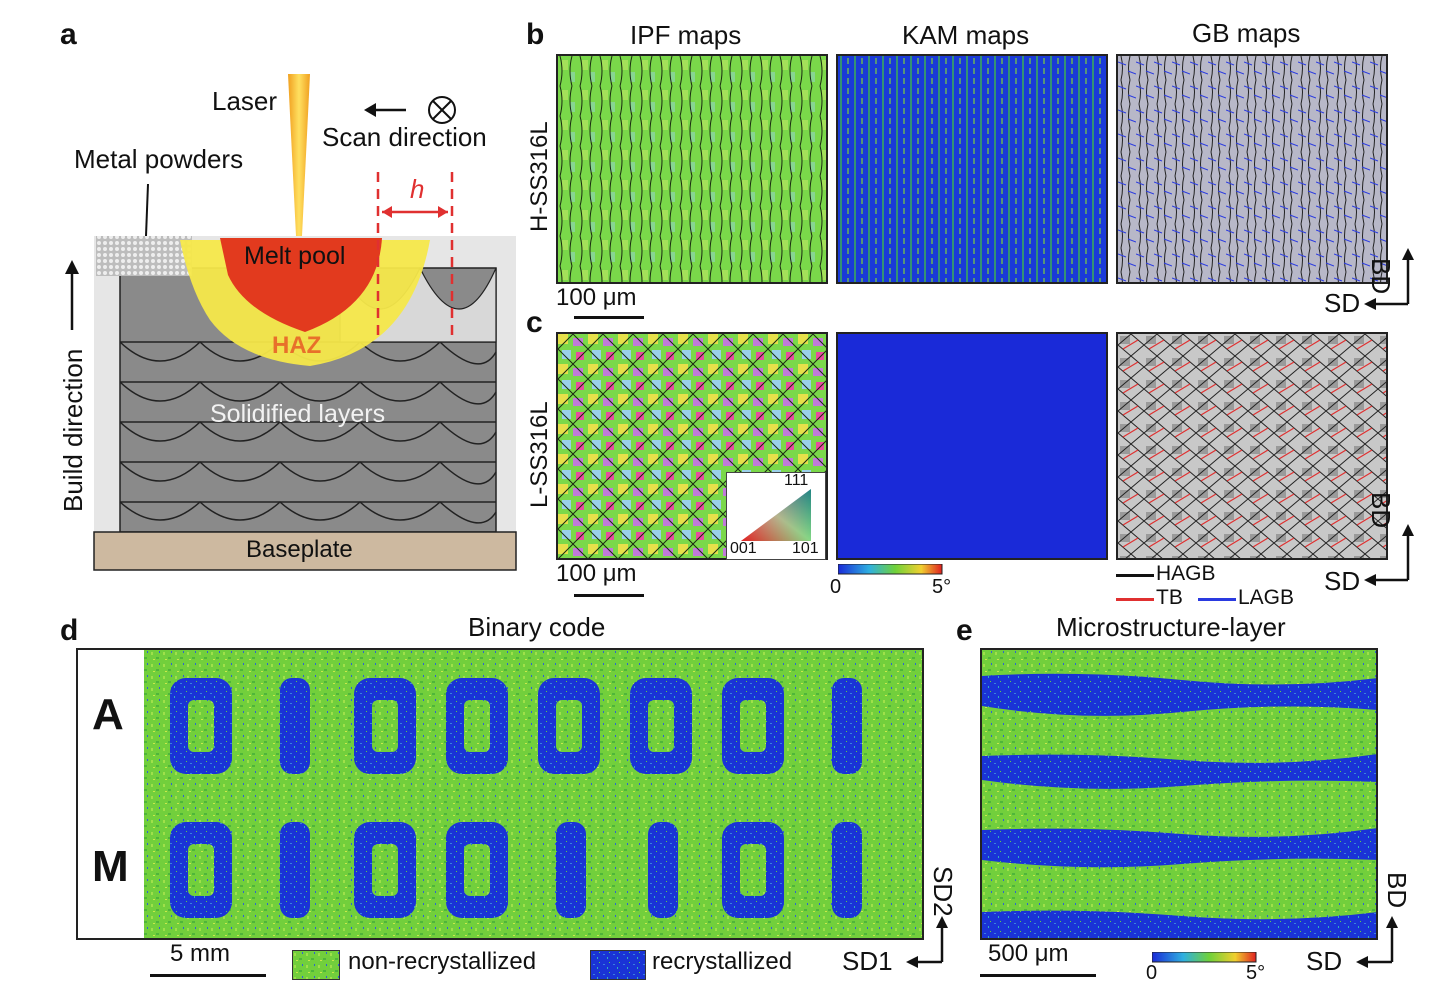  What do you see at coordinates (1038, 975) in the screenshot?
I see `scale-bar-e` at bounding box center [1038, 975].